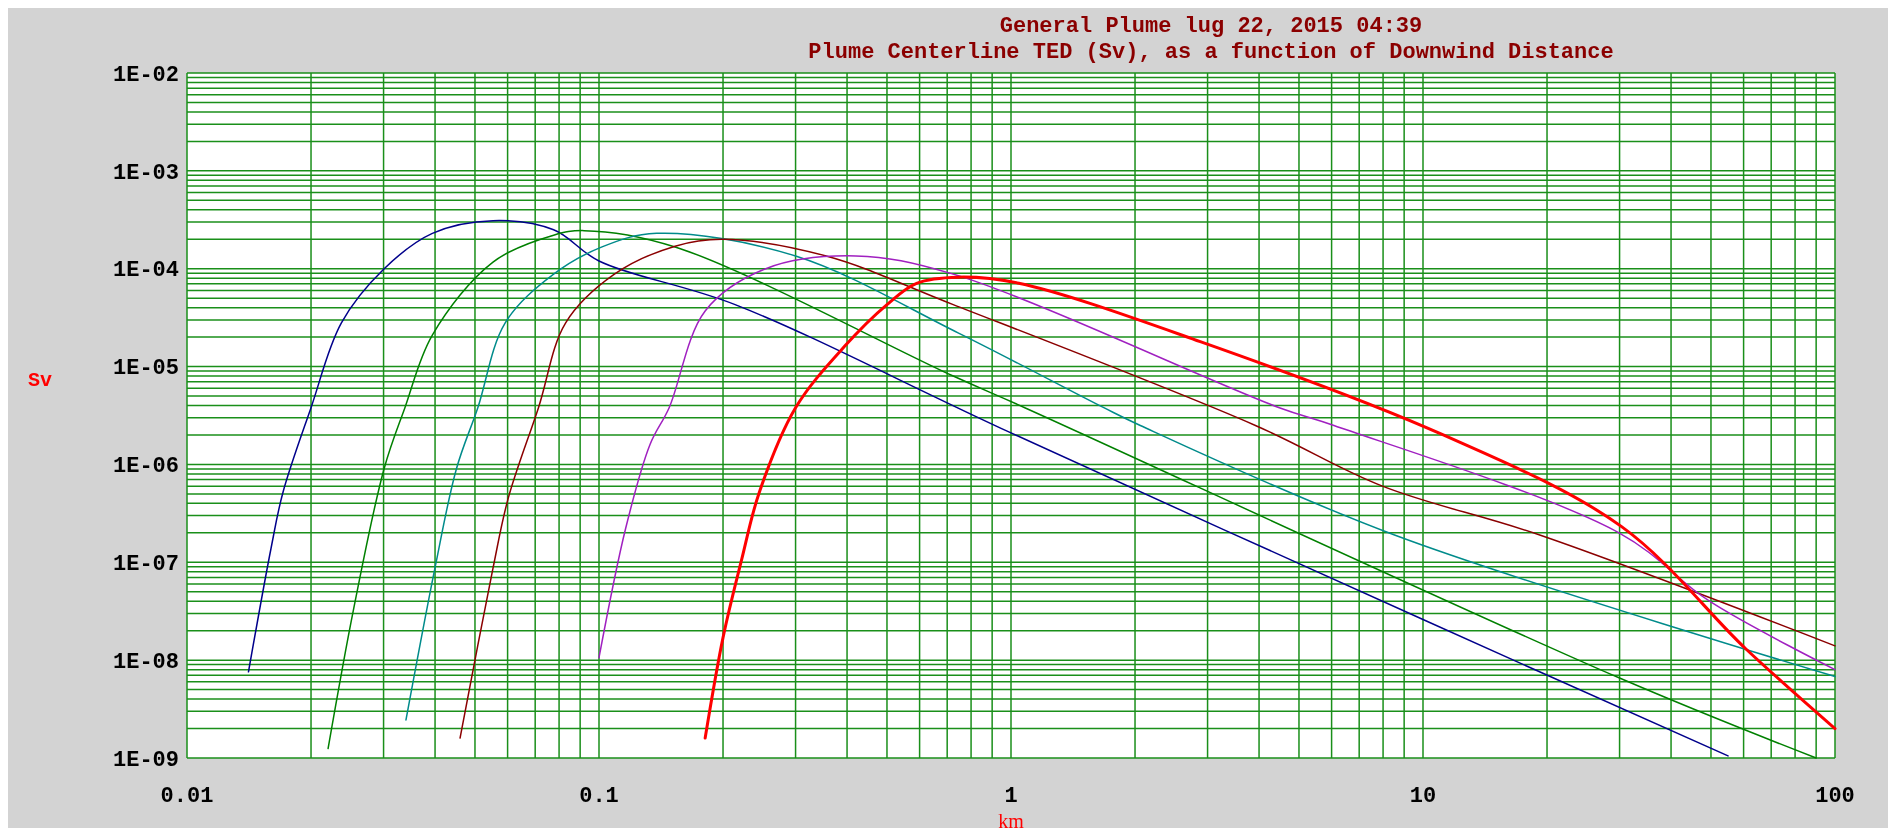  What do you see at coordinates (1011, 796) in the screenshot?
I see `x-tick-label: 1` at bounding box center [1011, 796].